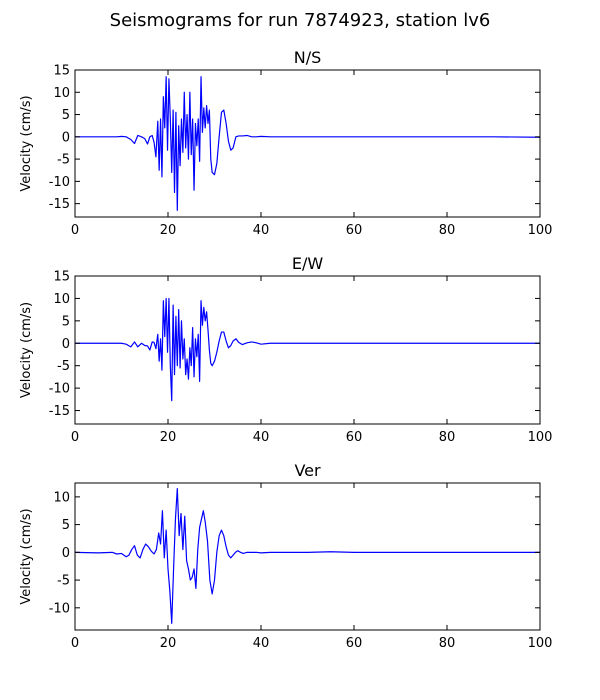 The image size is (600, 700). What do you see at coordinates (308, 57) in the screenshot?
I see `panel-title: N/S` at bounding box center [308, 57].